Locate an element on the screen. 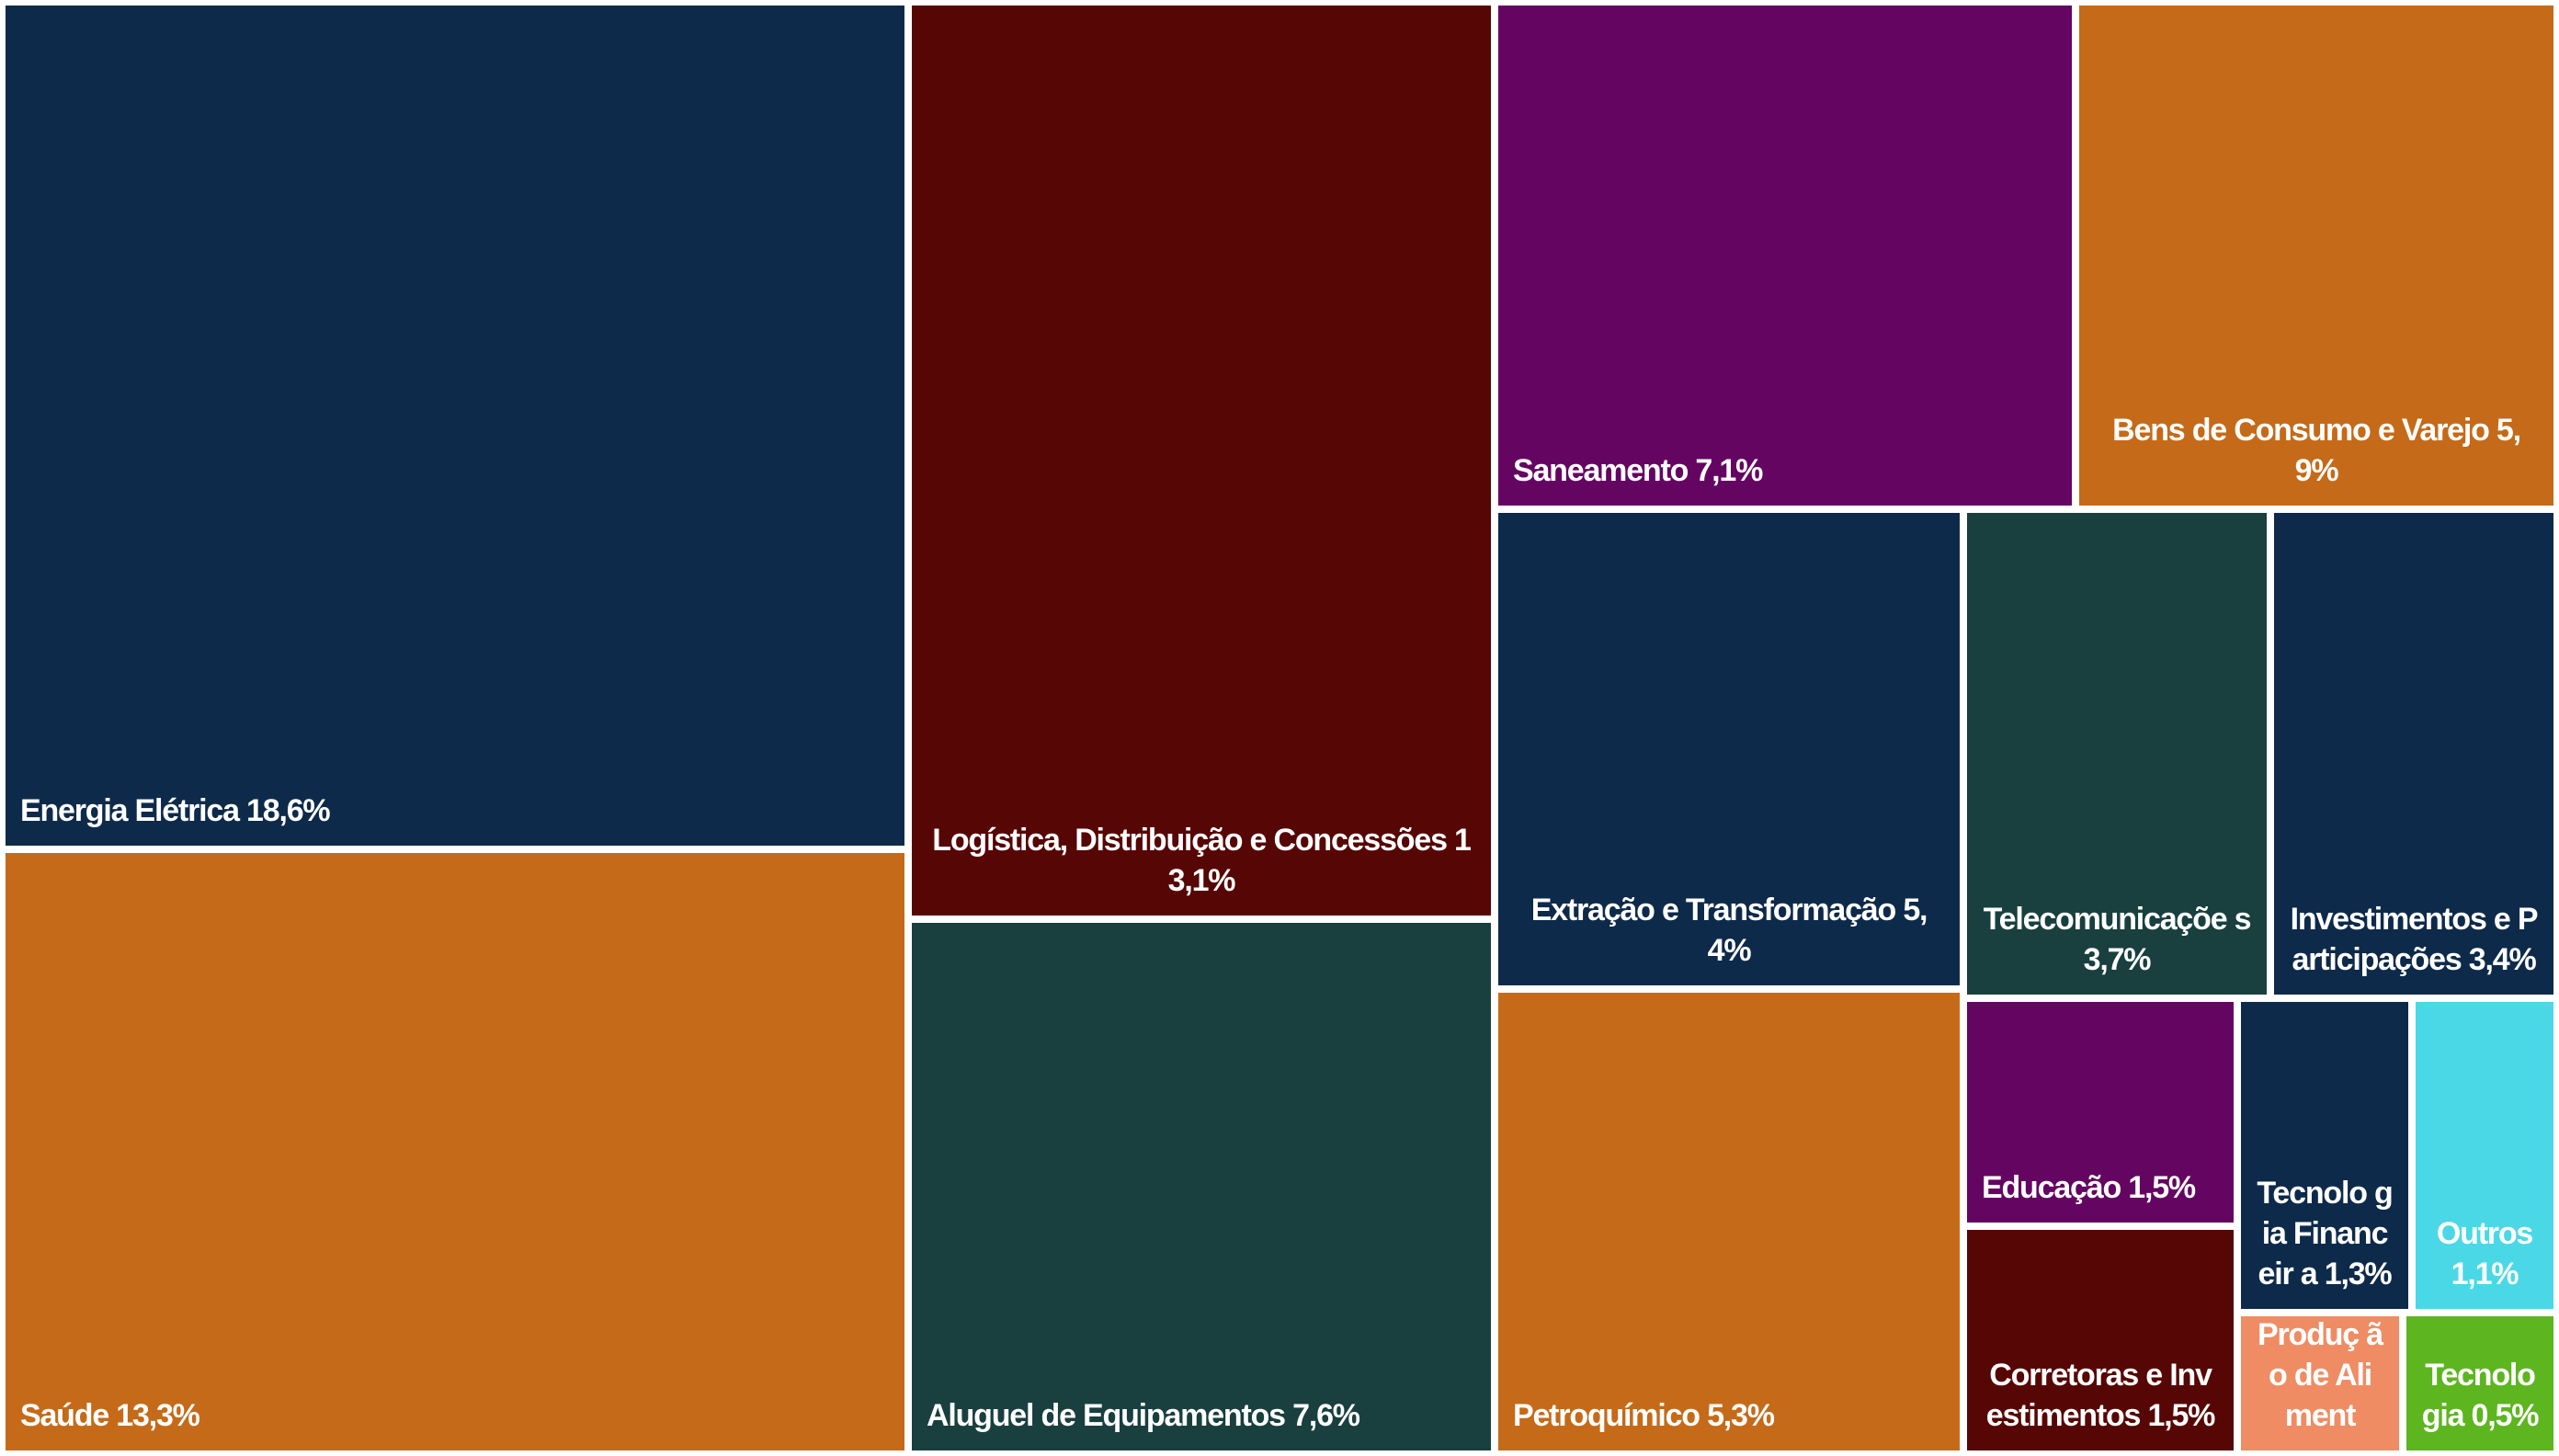 This screenshot has height=1456, width=2559. tile-label: Educação 1,5% is located at coordinates (2089, 1187).